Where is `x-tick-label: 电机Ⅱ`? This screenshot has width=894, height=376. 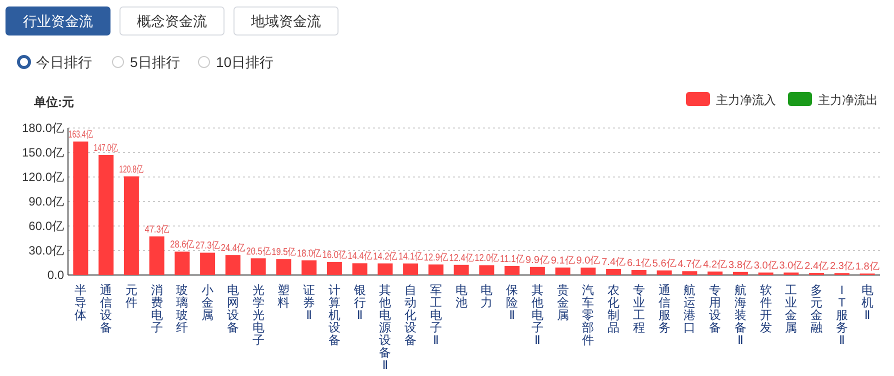
x-tick-label: 电机Ⅱ is located at coordinates (867, 302).